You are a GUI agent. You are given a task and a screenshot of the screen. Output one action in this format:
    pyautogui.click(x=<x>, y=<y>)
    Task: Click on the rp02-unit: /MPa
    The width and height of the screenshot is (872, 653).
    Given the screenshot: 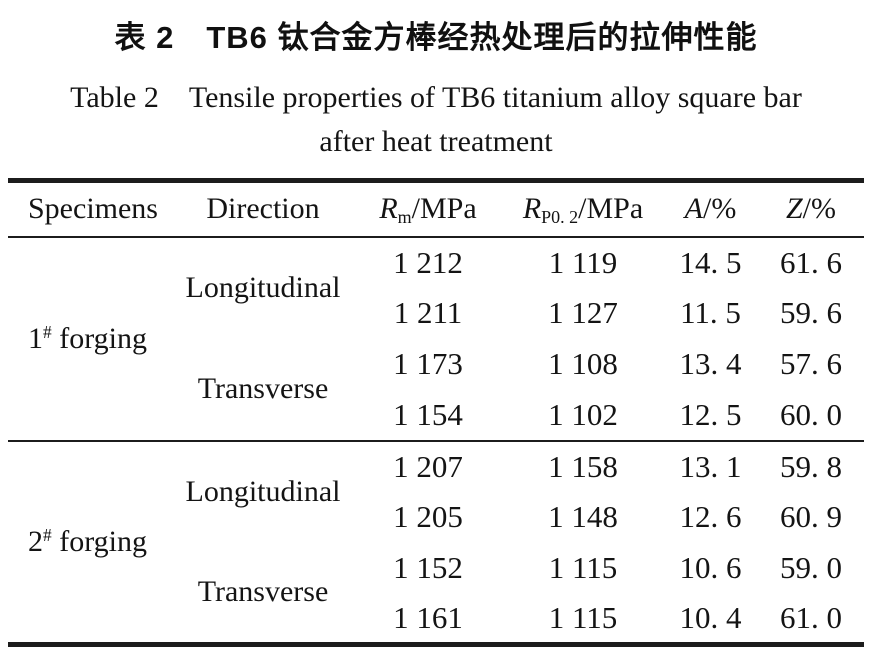 What is the action you would take?
    pyautogui.click(x=611, y=209)
    